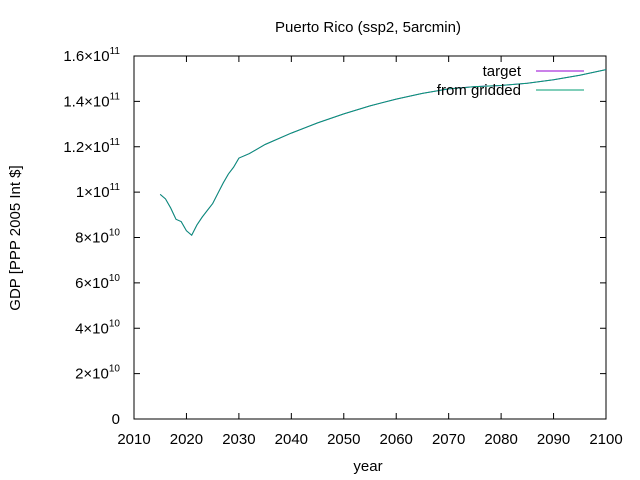 The image size is (640, 480). I want to click on y-tick-label: 6×10¹⁰, so click(97, 282).